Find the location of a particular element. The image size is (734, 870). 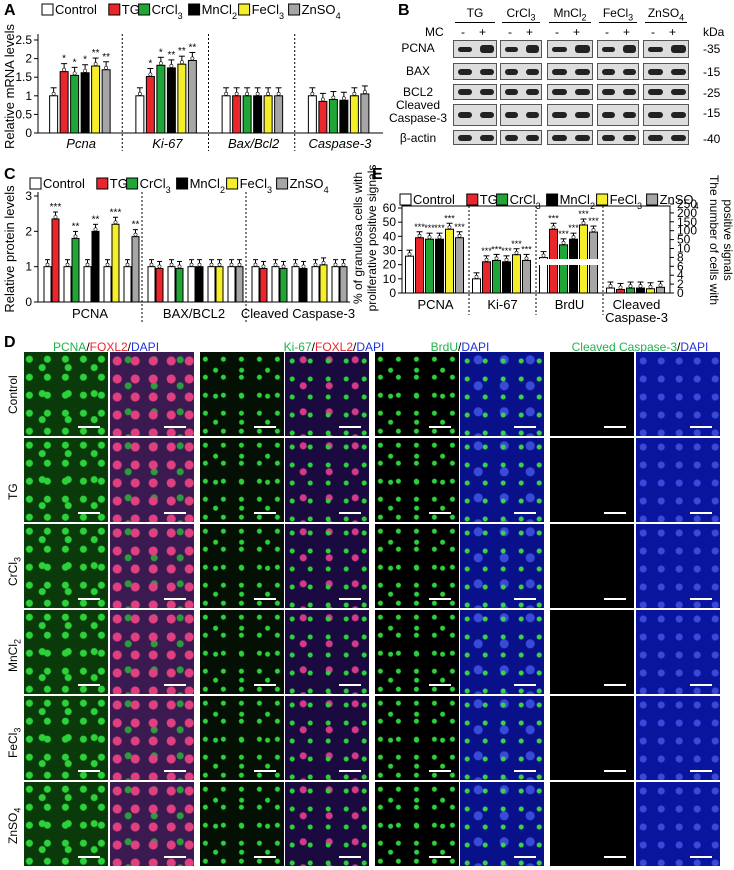

legend-swatch-mncl2 is located at coordinates (194, 9).